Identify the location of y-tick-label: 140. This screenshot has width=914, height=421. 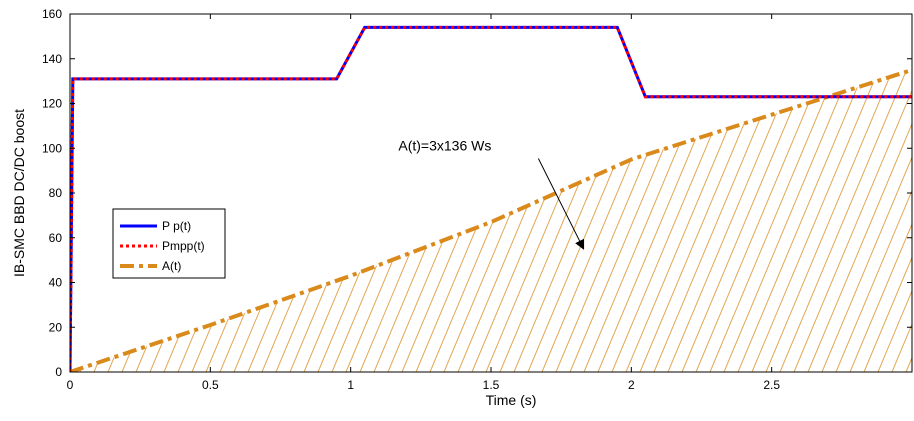
(52, 59).